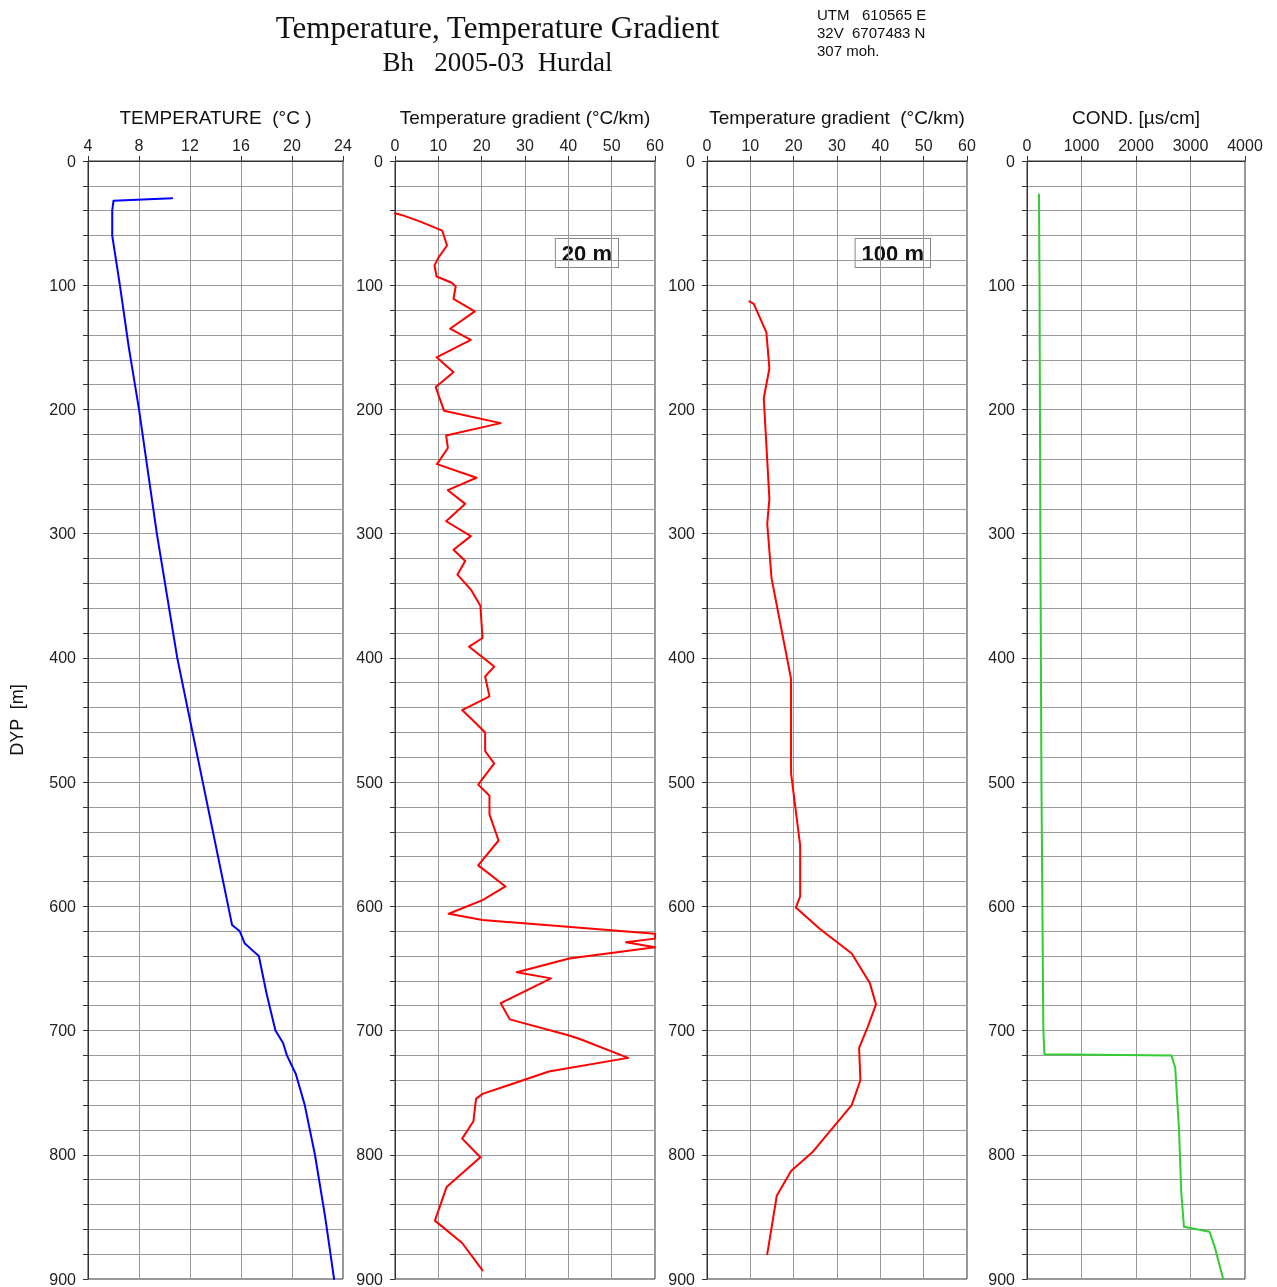  I want to click on x-tick-label: 2000, so click(1136, 145).